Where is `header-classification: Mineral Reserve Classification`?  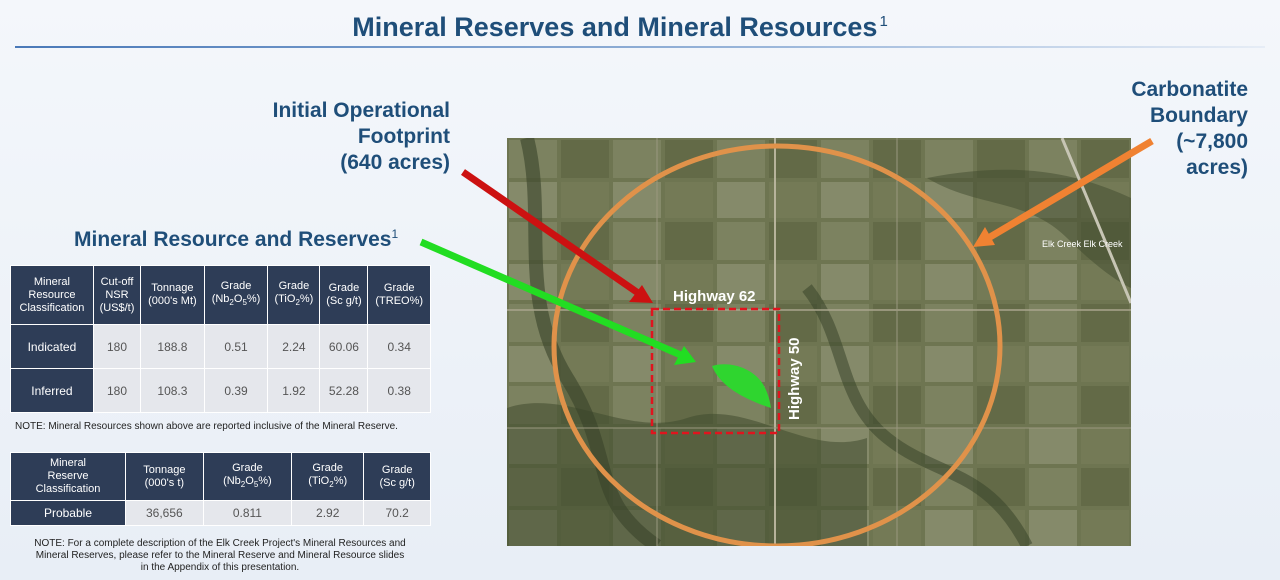
header-classification: Mineral Reserve Classification is located at coordinates (68, 476).